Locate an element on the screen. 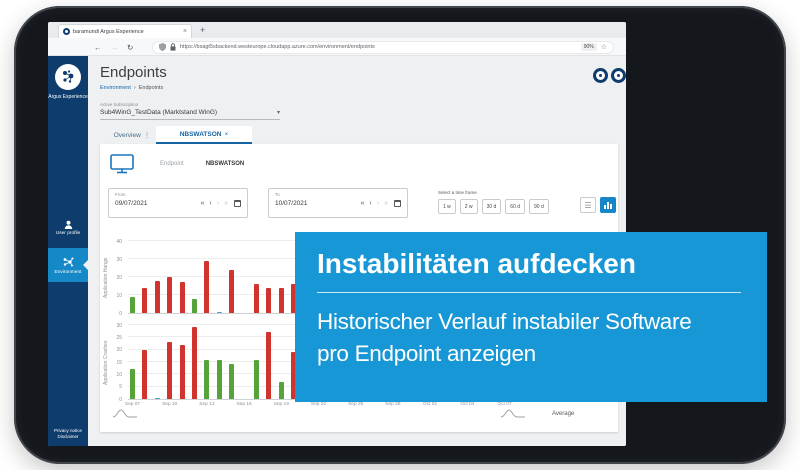  help-button is located at coordinates (600, 75).